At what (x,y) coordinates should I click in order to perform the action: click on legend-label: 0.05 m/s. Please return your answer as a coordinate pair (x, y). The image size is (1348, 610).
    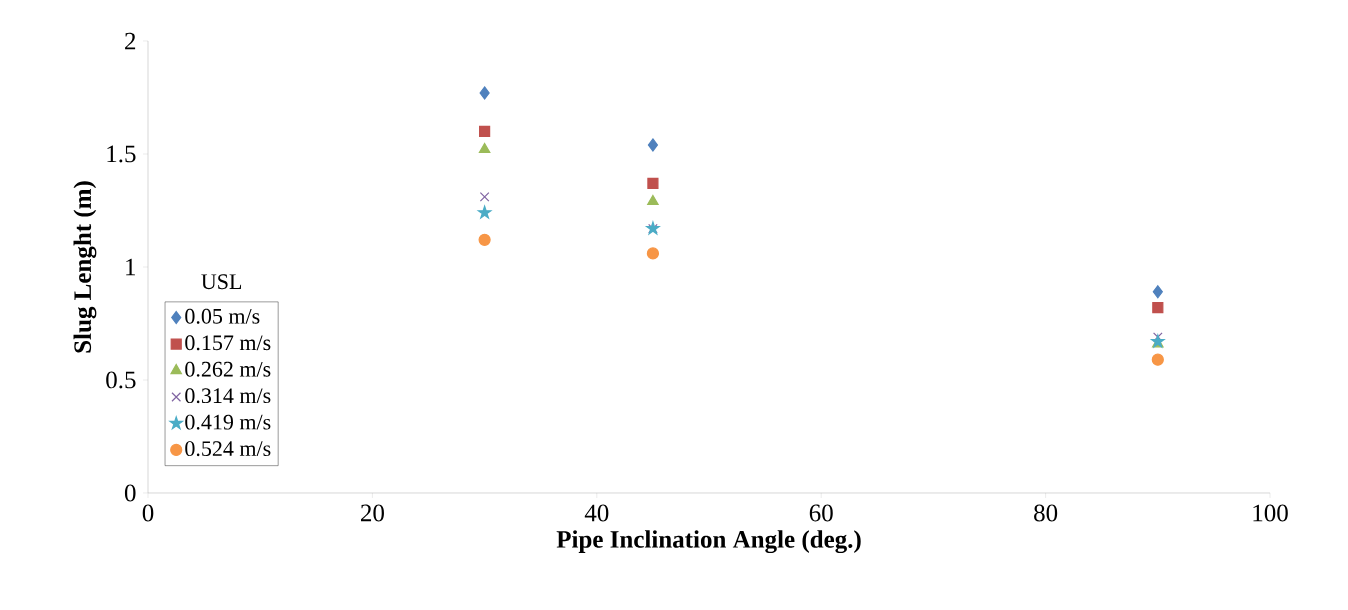
    Looking at the image, I should click on (222, 316).